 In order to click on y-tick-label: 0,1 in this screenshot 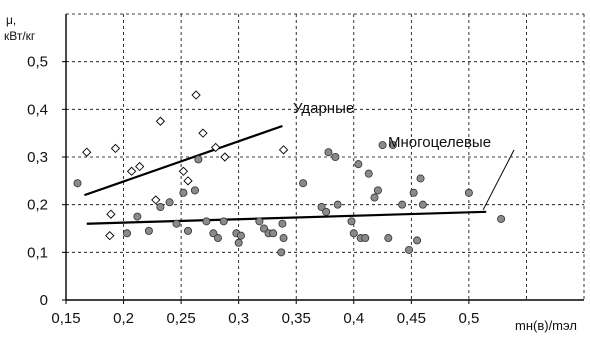, I will do `click(37, 252)`.